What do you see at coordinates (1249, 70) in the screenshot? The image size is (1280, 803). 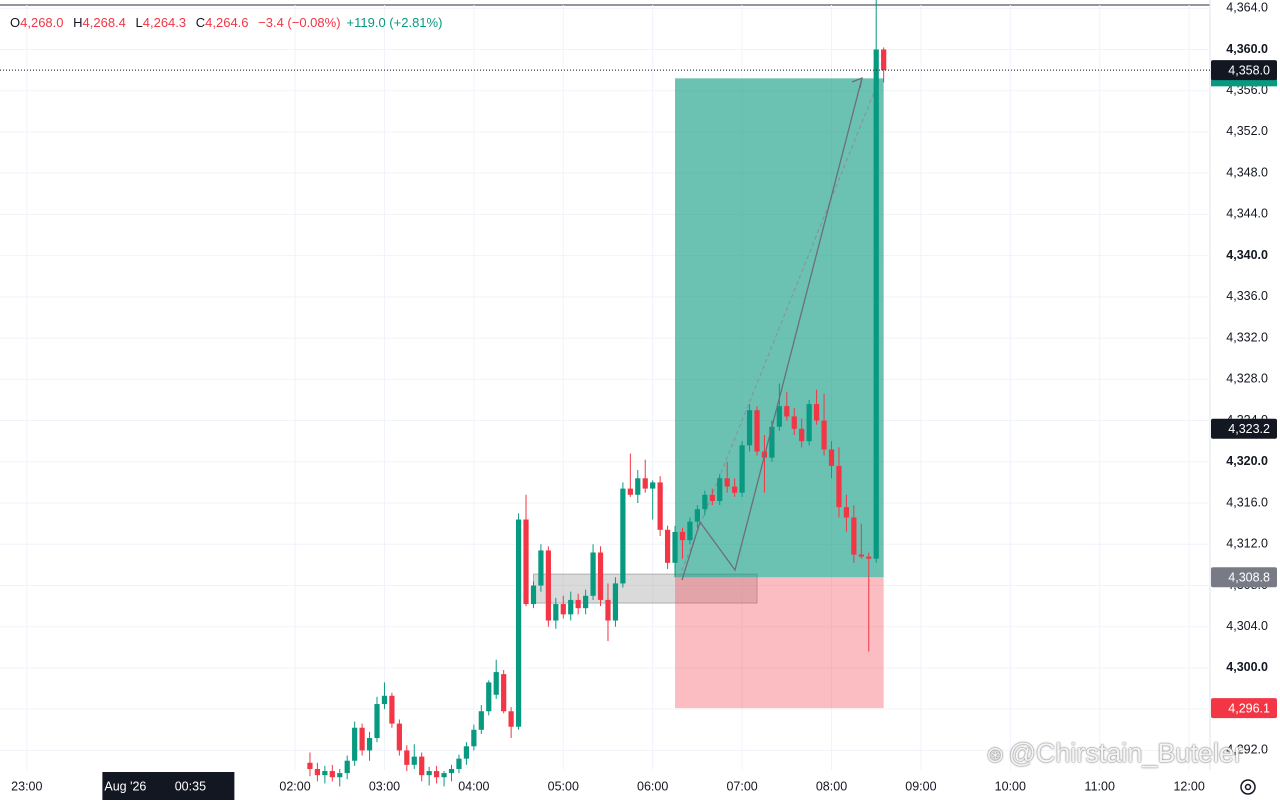 I see `price-badge-label: 4,358.0` at bounding box center [1249, 70].